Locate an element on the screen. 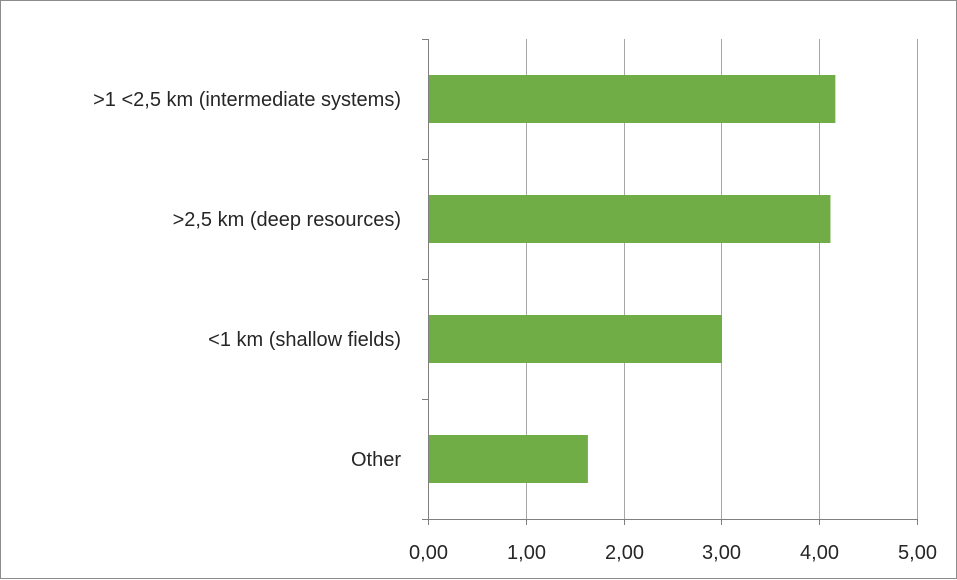  x-tick-label: 0,00 is located at coordinates (428, 553).